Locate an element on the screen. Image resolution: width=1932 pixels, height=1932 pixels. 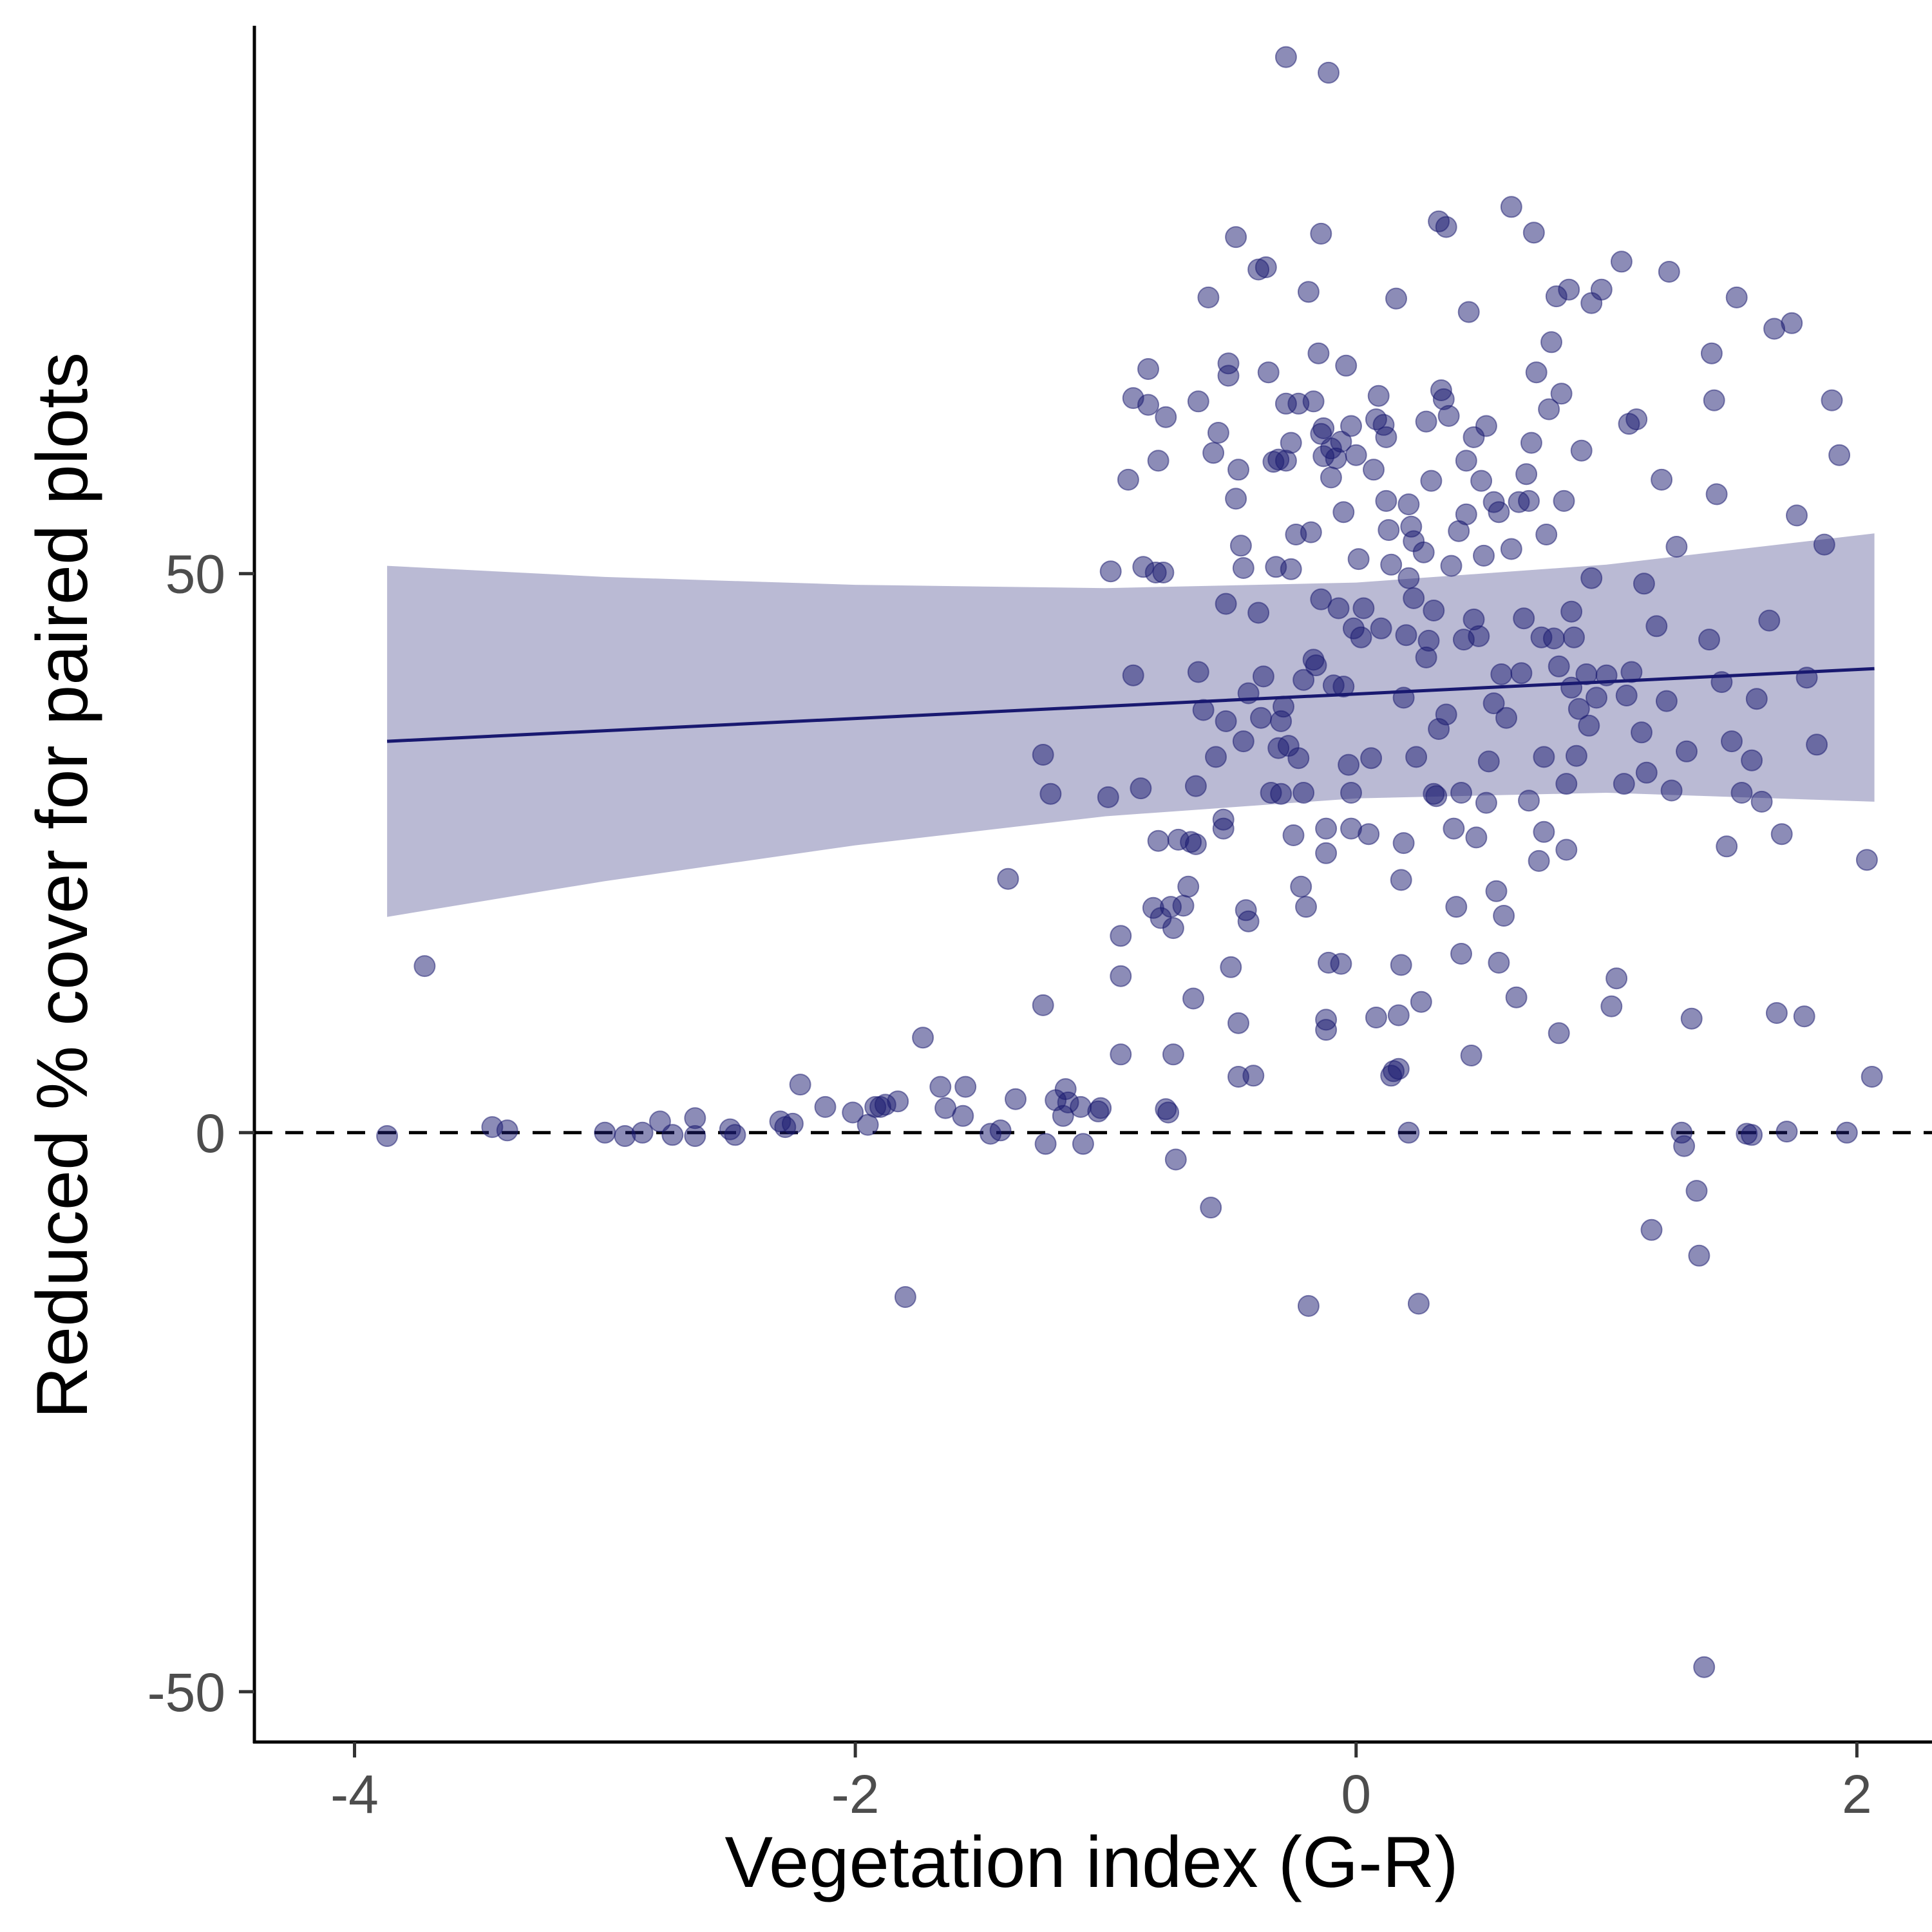
y-tick-label: 0 is located at coordinates (210, 1133).